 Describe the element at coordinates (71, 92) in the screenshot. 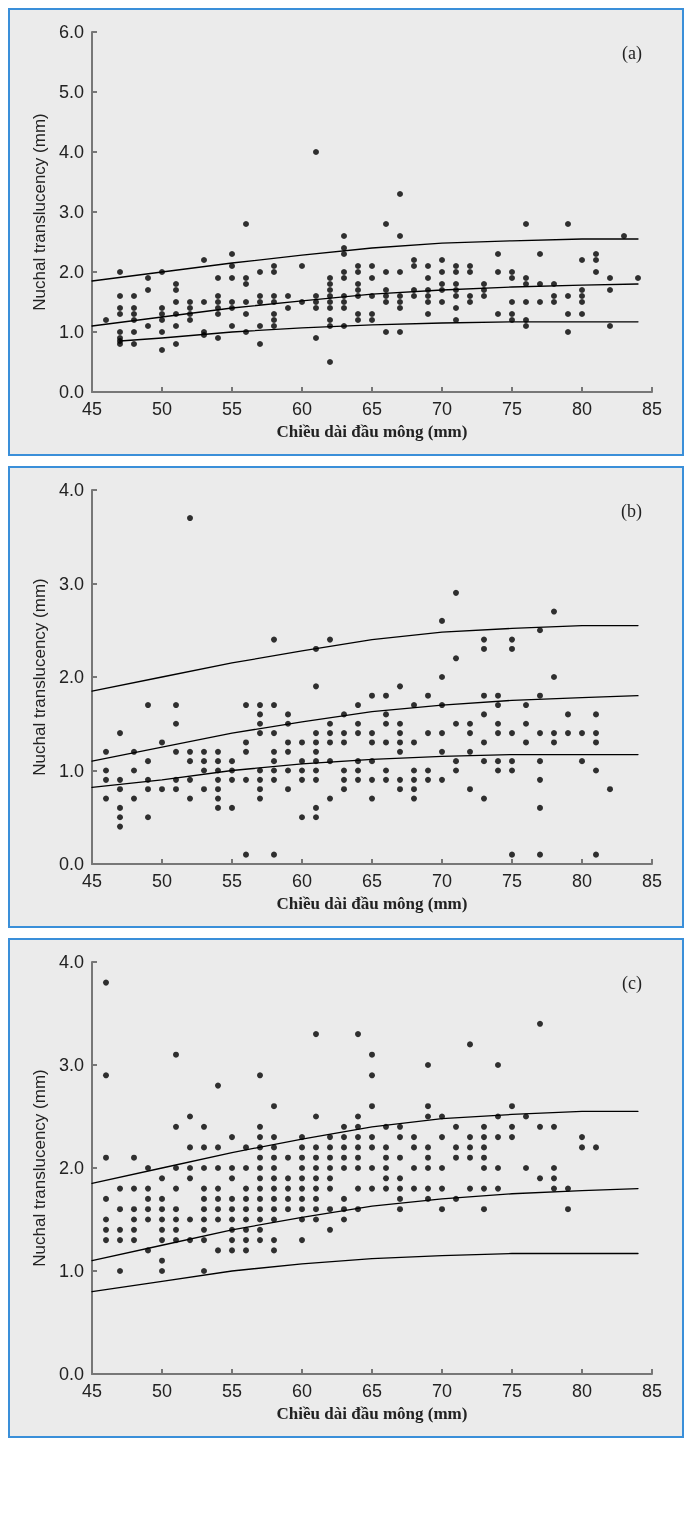

I see `y-tick-label: 5.0` at that location.